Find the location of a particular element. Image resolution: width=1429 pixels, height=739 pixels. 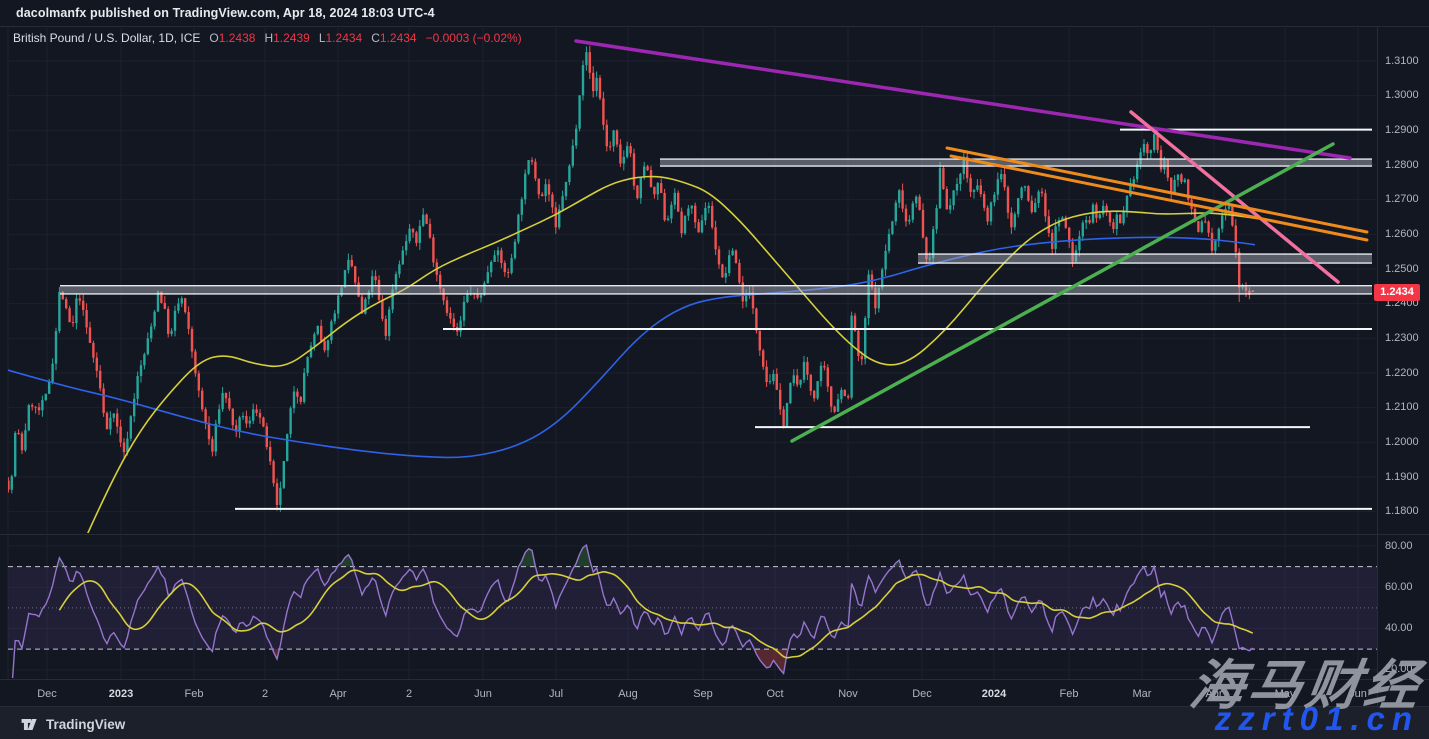

price-axis-label: 1.2600 is located at coordinates (1402, 233).